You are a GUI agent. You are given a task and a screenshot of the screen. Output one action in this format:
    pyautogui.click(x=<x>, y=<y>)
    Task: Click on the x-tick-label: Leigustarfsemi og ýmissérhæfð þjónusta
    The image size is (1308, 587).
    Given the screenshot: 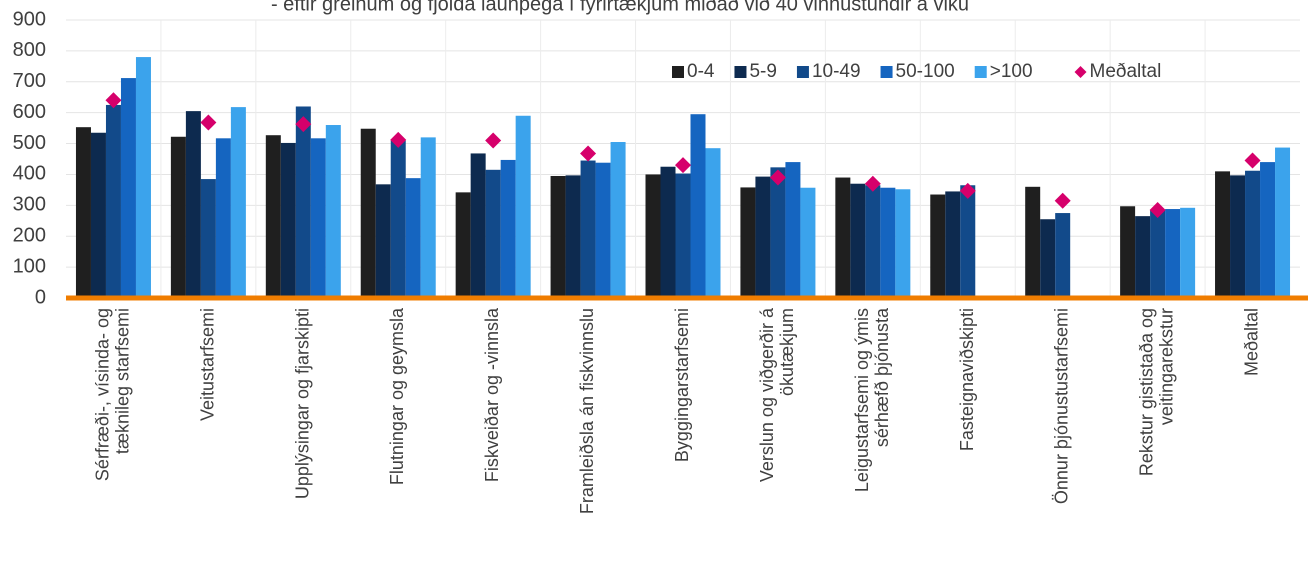 What is the action you would take?
    pyautogui.click(x=872, y=399)
    